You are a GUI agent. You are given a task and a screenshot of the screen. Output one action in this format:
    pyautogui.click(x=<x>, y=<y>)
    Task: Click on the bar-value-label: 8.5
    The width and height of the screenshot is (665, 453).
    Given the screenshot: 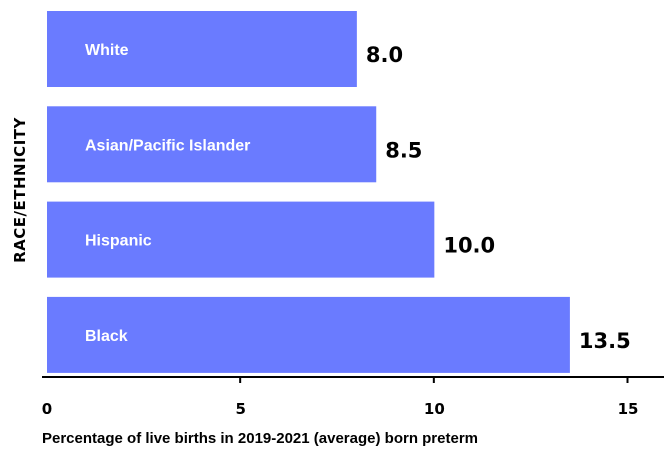 What is the action you would take?
    pyautogui.click(x=403, y=150)
    